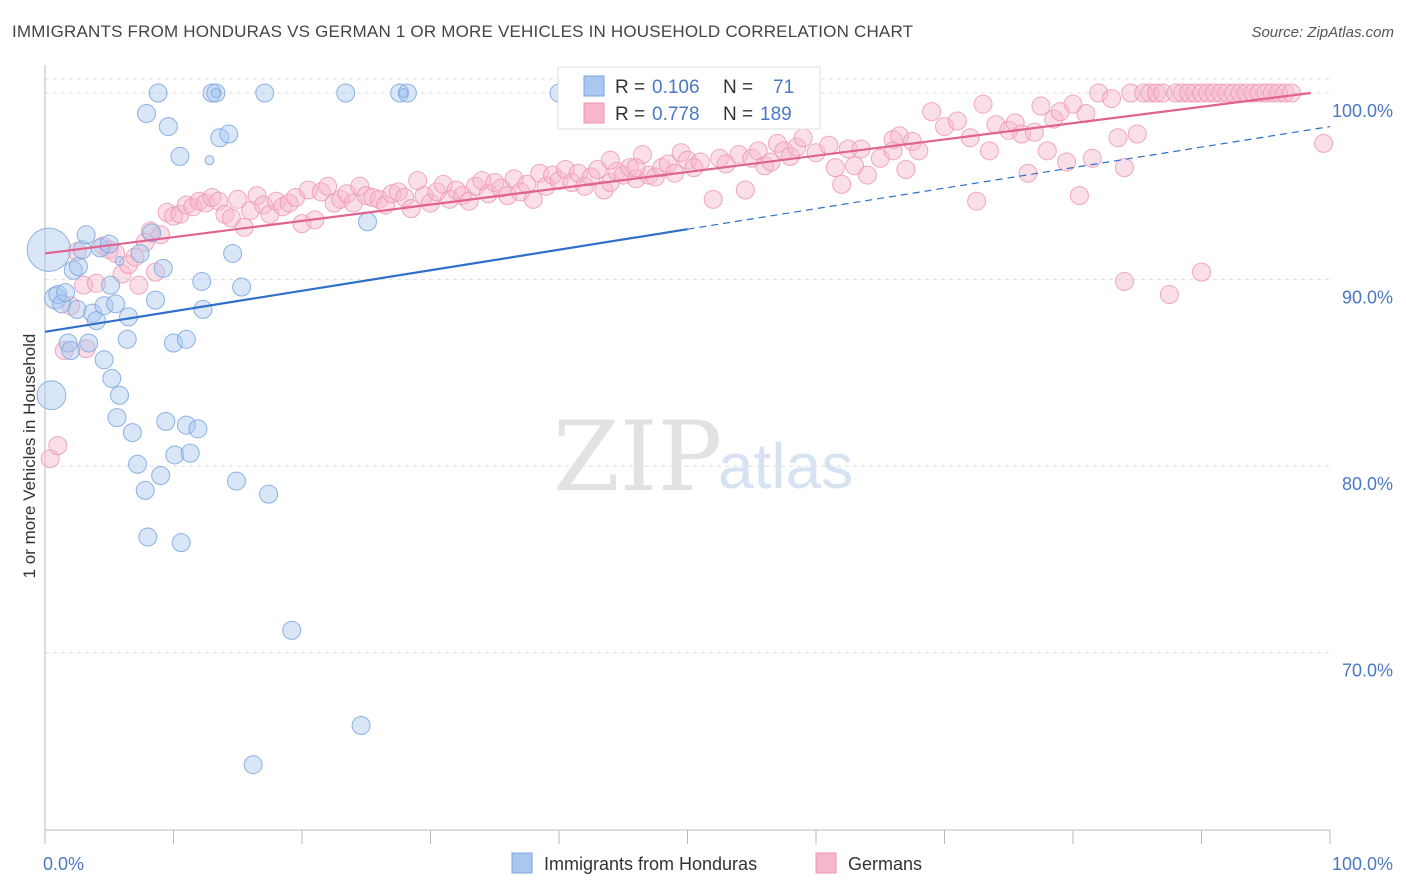 This screenshot has height=892, width=1406. Describe the element at coordinates (522, 863) in the screenshot. I see `series-legend-swatch-honduras` at that location.